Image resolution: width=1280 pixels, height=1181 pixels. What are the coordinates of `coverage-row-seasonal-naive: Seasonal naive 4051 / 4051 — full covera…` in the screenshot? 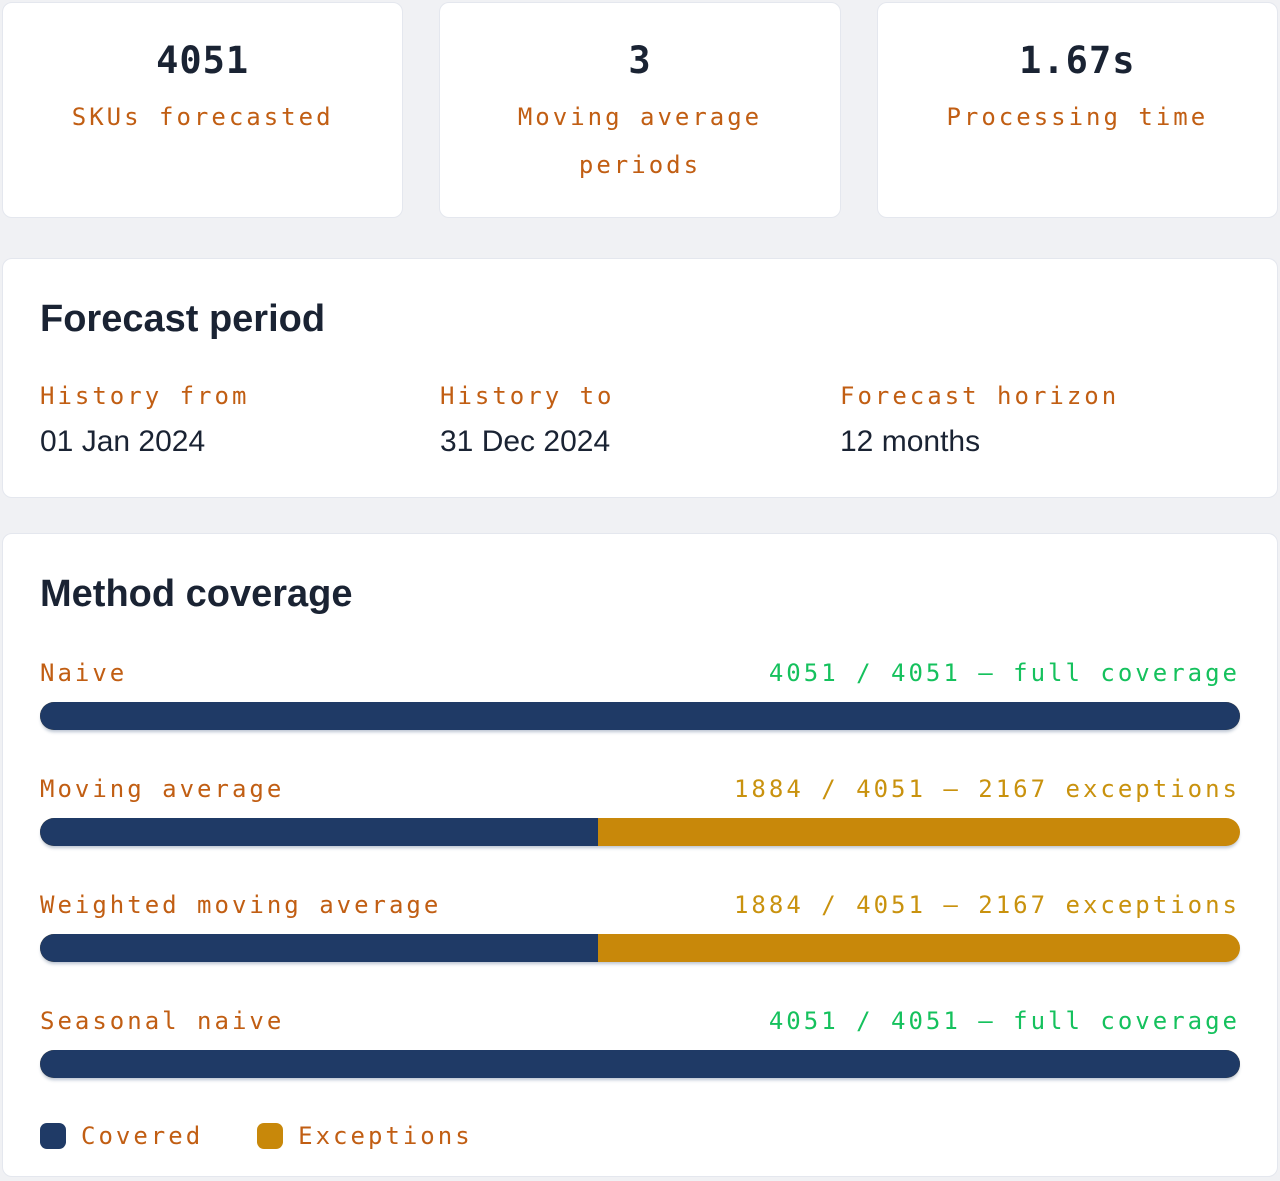 It's located at (640, 1042).